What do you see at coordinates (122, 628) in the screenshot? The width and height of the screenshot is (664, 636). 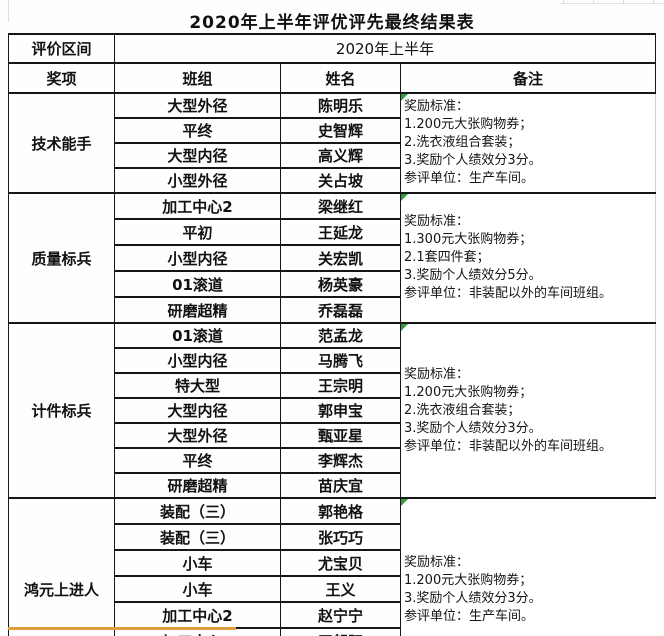 I see `bottom-accent-line` at bounding box center [122, 628].